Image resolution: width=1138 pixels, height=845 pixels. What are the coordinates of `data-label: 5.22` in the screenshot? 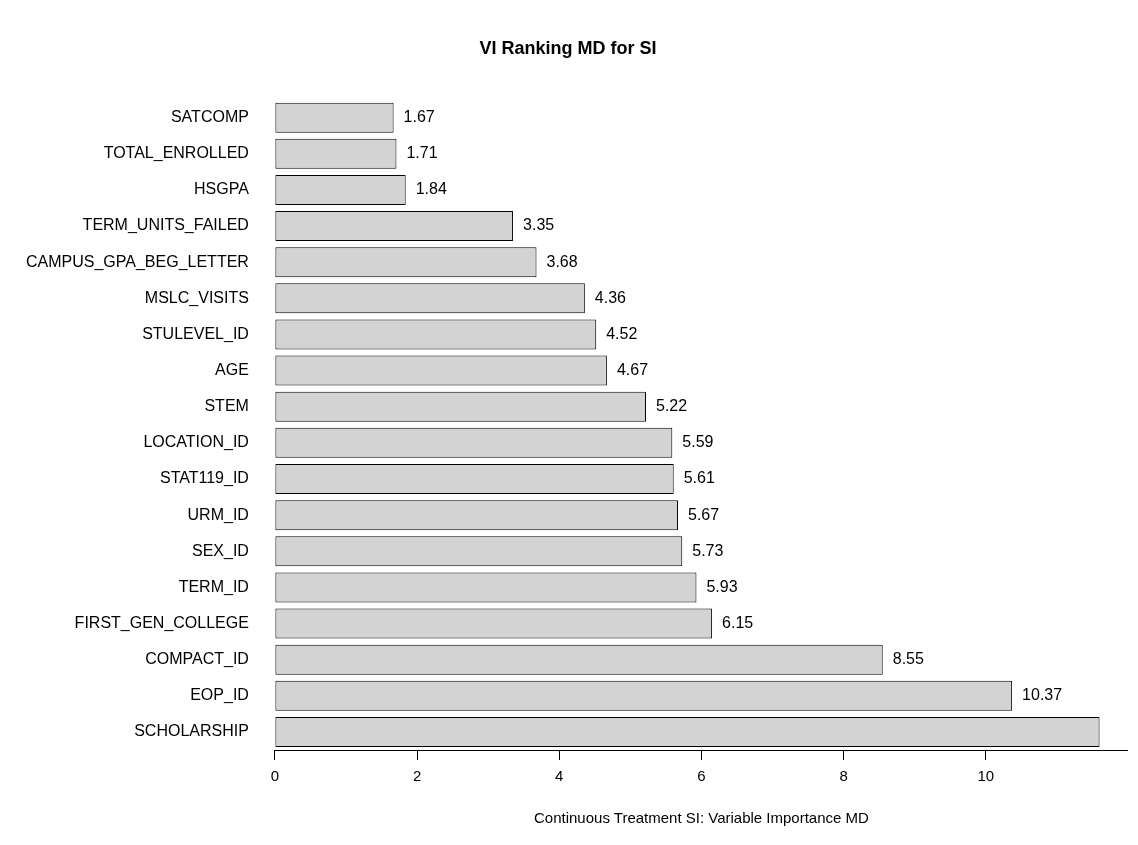 It's located at (671, 406).